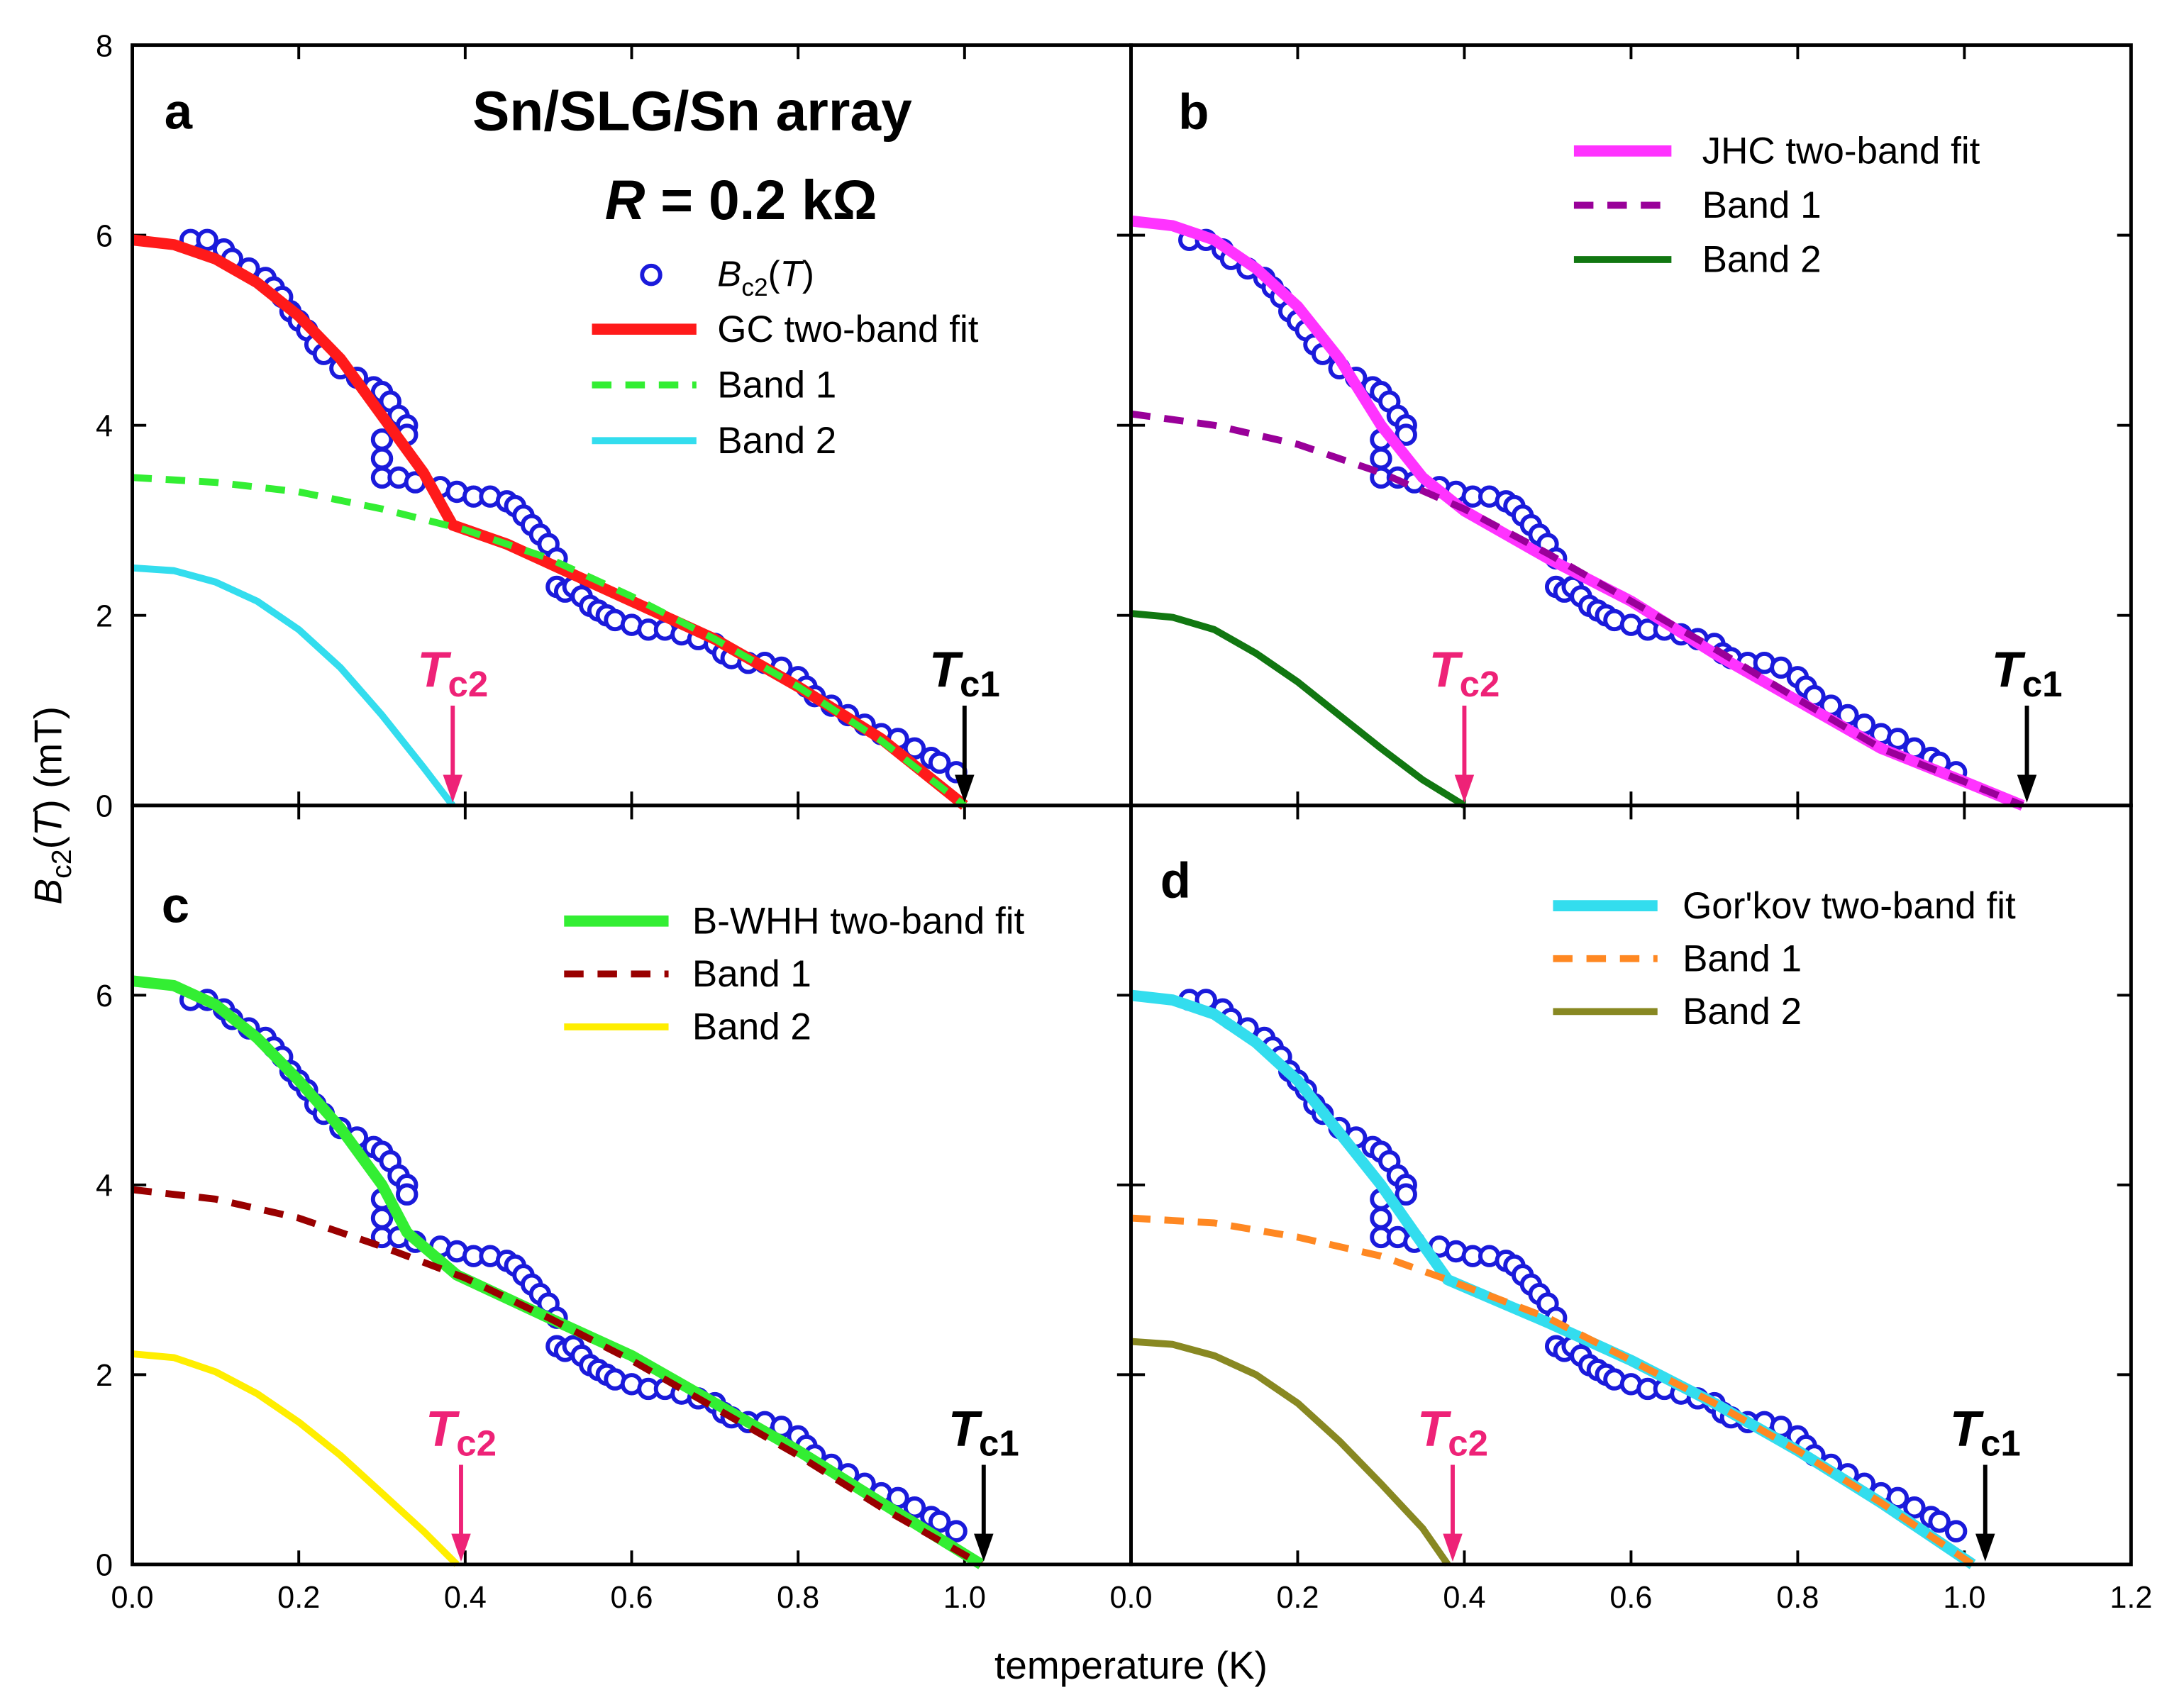 This screenshot has height=1707, width=2184. What do you see at coordinates (651, 275) in the screenshot?
I see `legend-symbol` at bounding box center [651, 275].